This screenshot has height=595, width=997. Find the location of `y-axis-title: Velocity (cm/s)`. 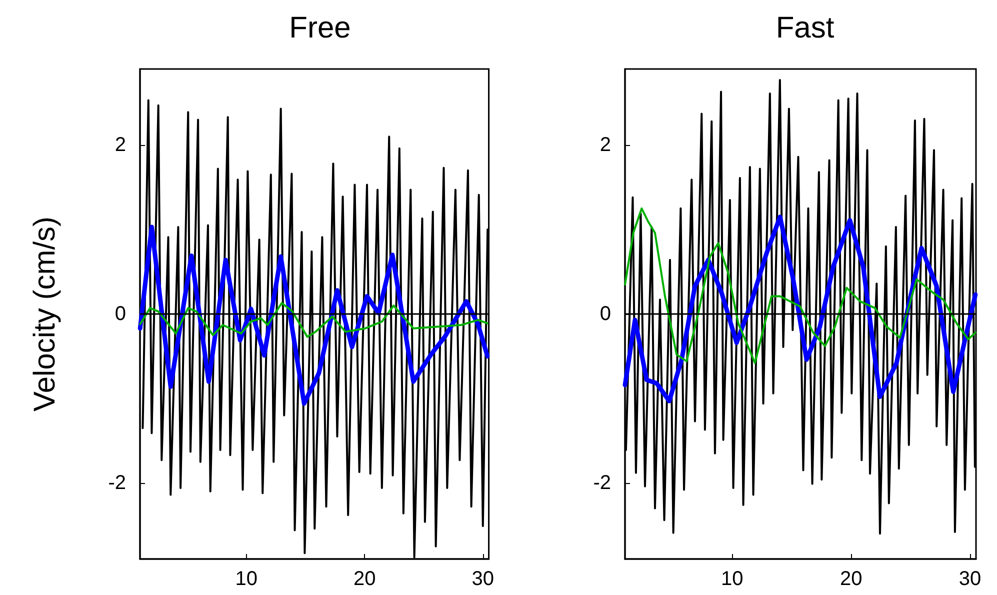

y-axis-title: Velocity (cm/s) is located at coordinates (45, 314).